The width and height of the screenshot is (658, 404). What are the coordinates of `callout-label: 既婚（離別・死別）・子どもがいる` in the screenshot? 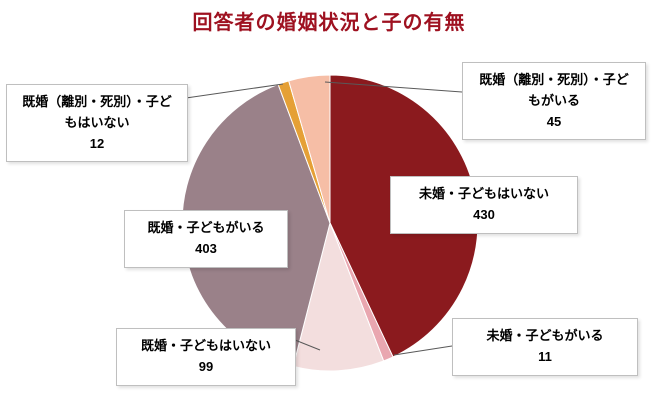 It's located at (554, 90).